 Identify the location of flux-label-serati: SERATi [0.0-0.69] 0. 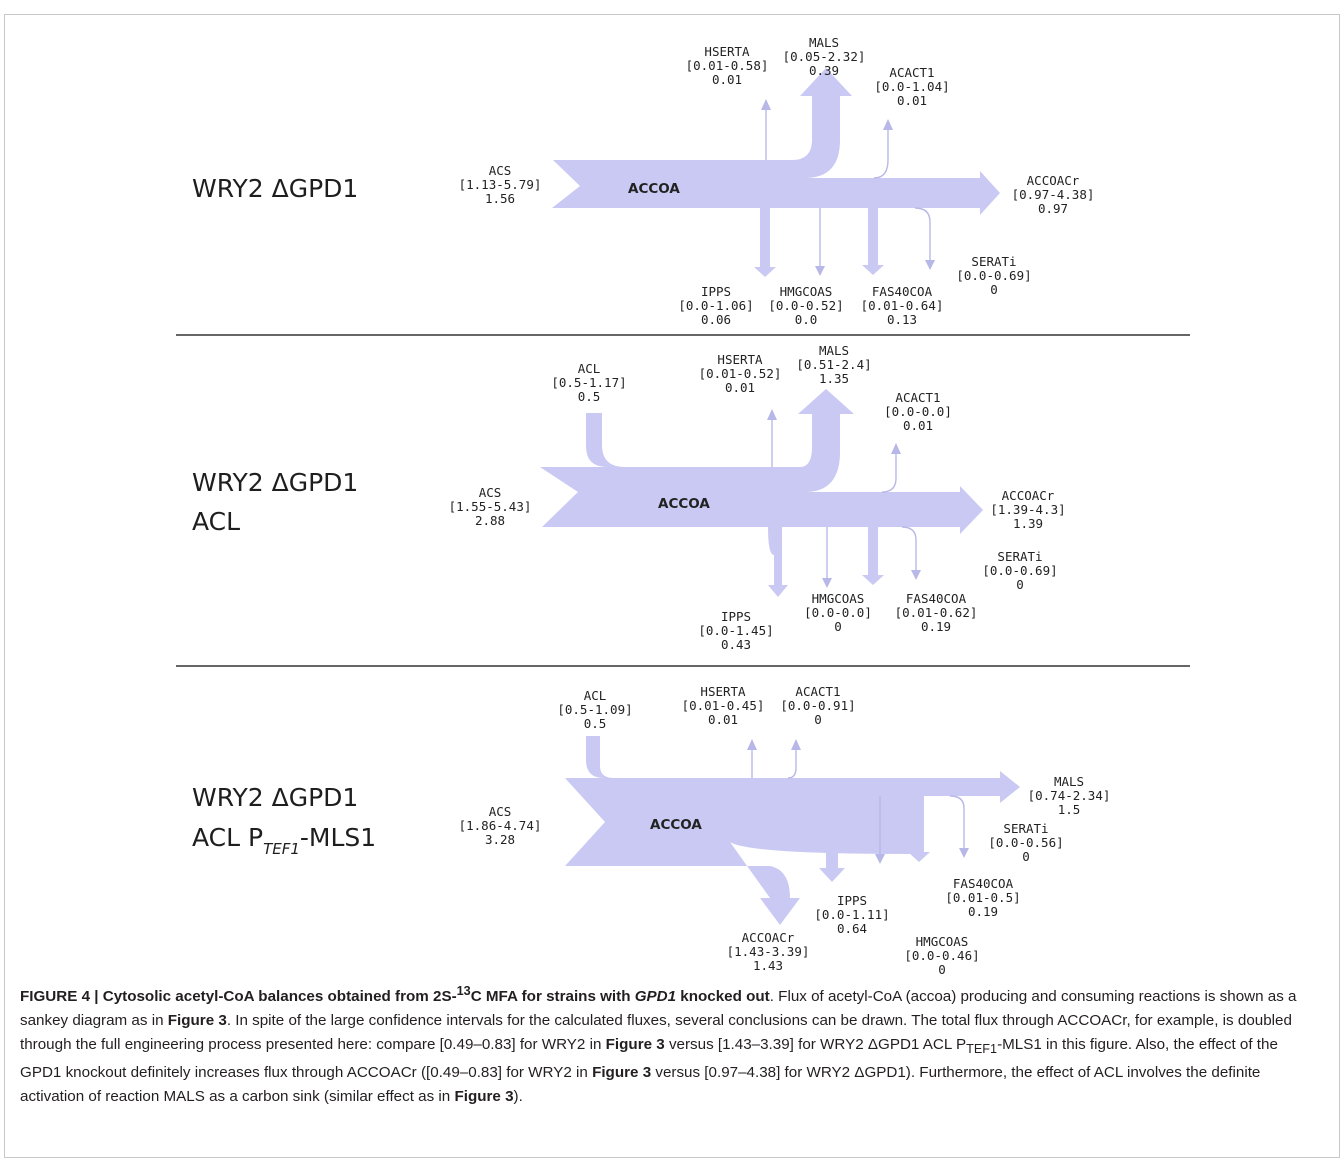
(1019, 570).